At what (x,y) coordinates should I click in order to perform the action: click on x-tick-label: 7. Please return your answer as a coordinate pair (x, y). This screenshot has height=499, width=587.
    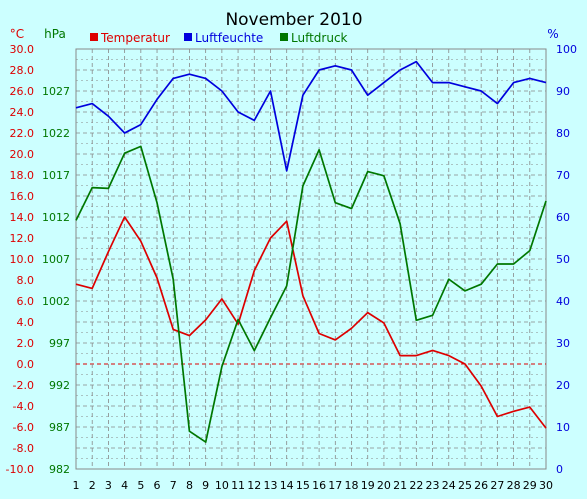
    Looking at the image, I should click on (173, 485).